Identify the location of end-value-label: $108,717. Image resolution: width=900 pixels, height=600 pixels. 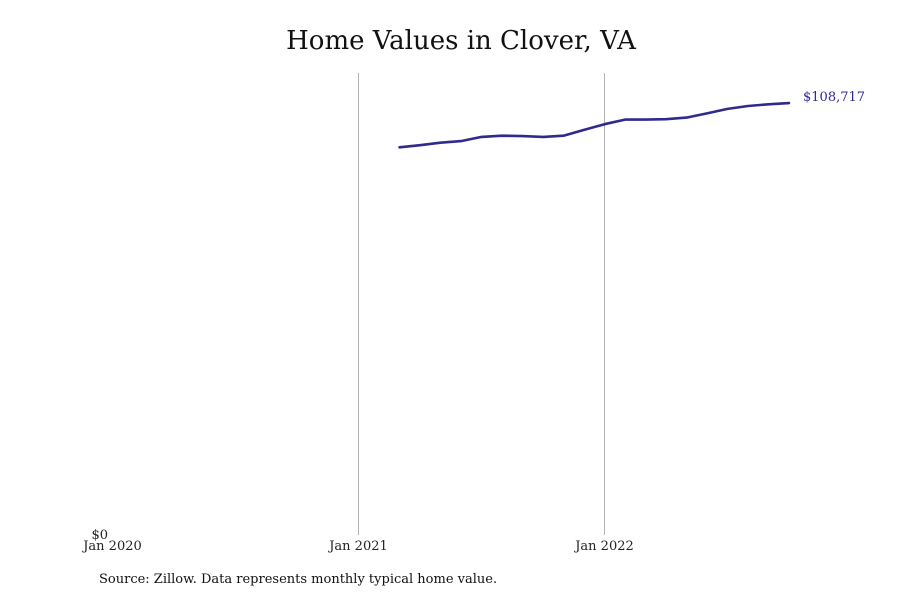
(834, 97).